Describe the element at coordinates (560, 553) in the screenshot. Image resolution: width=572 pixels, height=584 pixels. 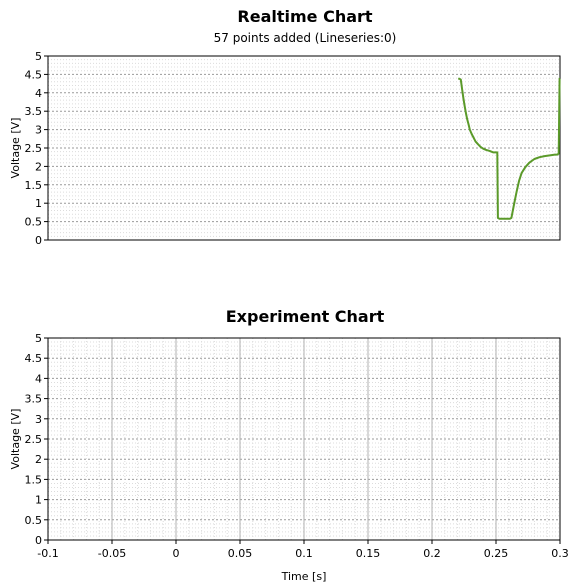
I see `x-tick-label: 0.3` at that location.